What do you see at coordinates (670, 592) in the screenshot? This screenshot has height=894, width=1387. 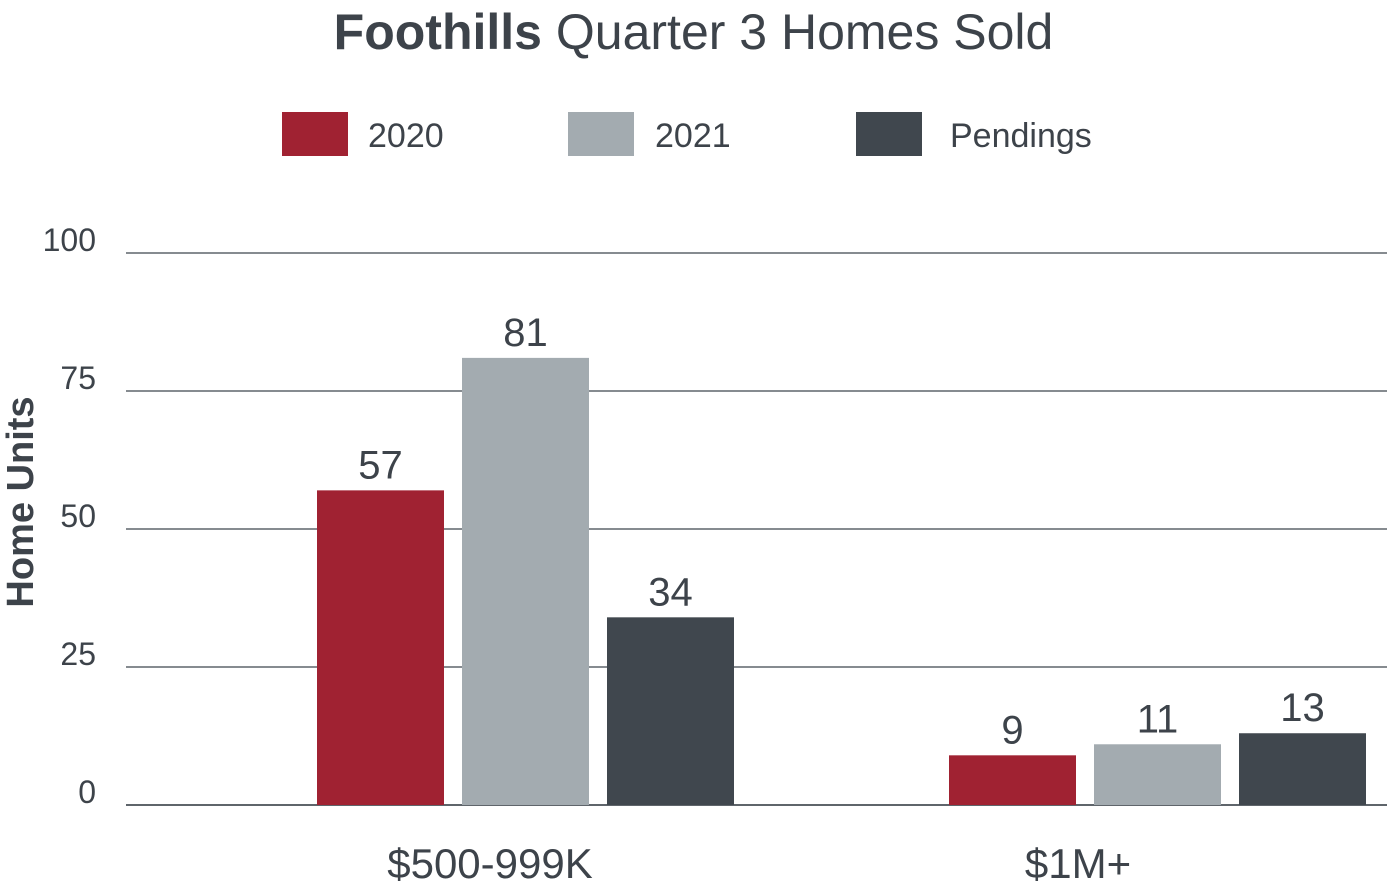 I see `bar-value-label: 34` at bounding box center [670, 592].